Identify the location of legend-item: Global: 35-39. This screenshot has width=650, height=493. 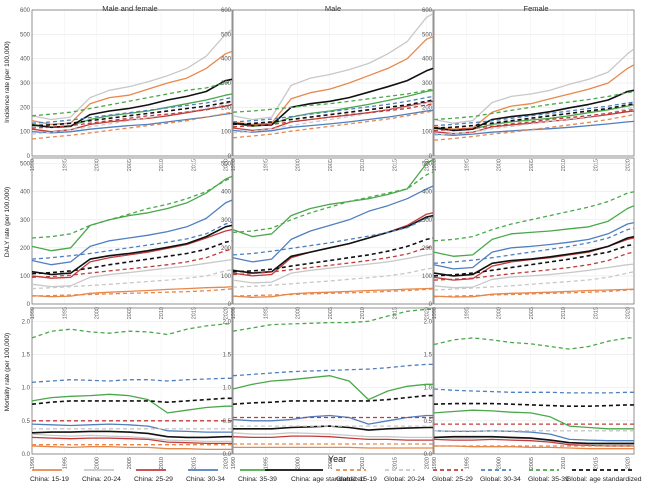
(548, 476).